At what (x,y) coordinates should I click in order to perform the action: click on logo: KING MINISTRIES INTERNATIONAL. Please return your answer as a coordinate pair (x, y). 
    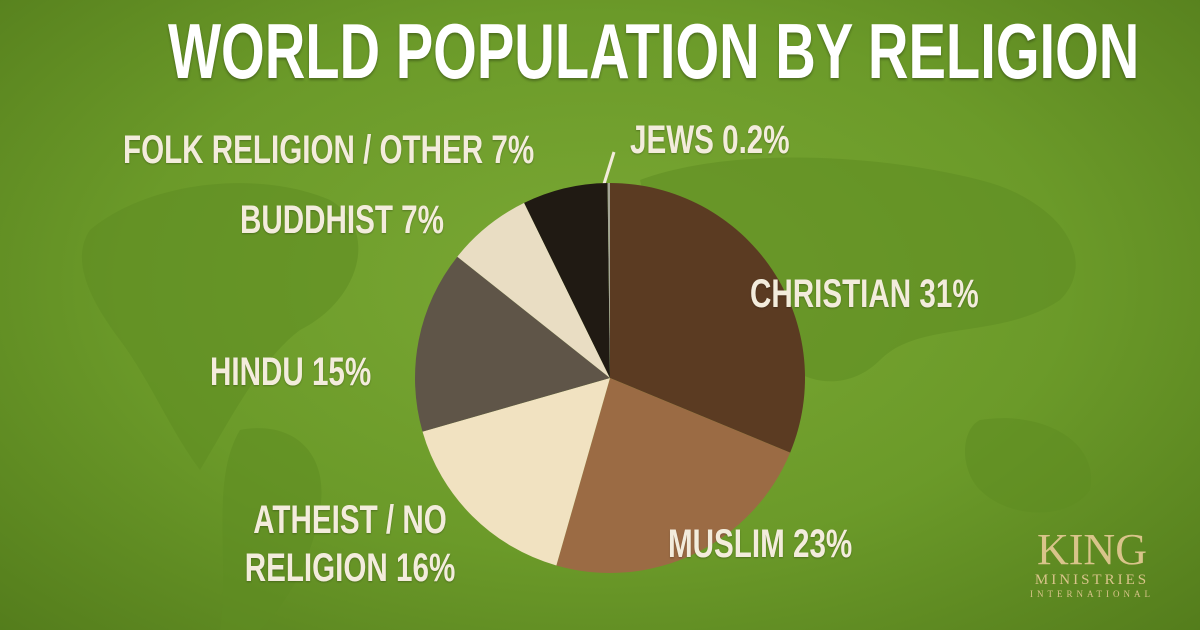
    Looking at the image, I should click on (1092, 562).